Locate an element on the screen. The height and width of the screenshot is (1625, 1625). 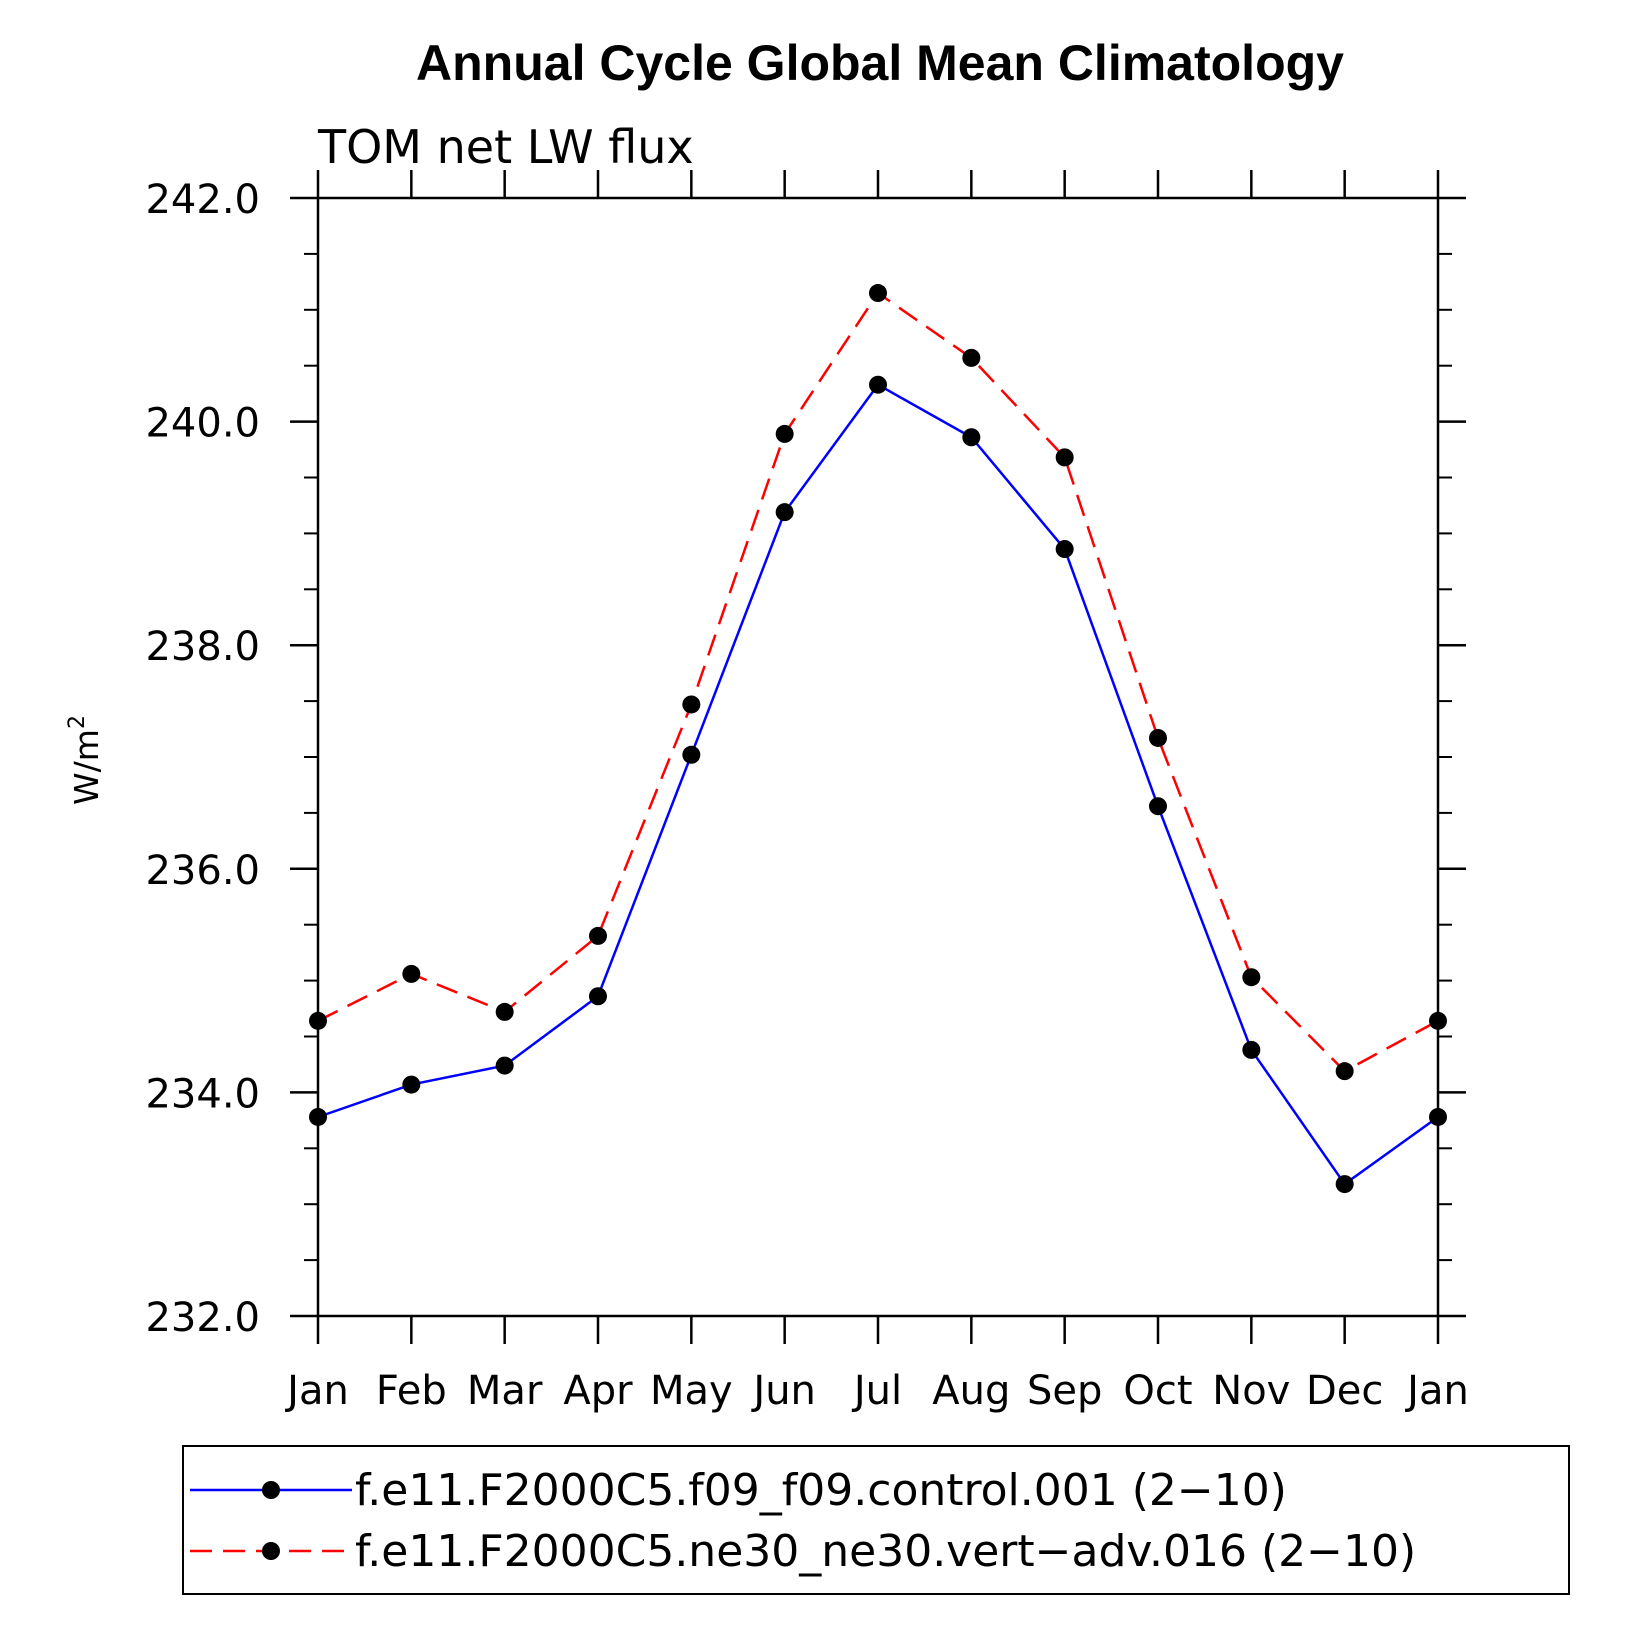
chart-subtitle: TOM net LW flux is located at coordinates (505, 147).